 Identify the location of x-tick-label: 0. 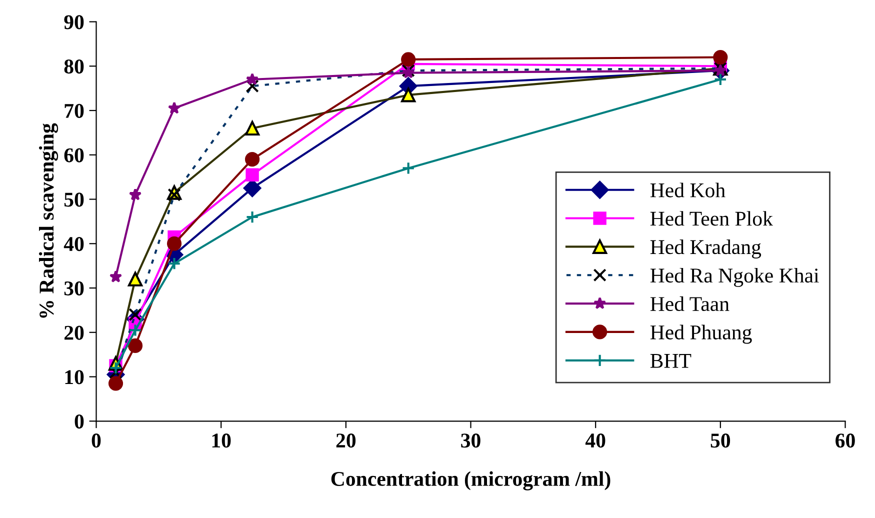
(96, 441).